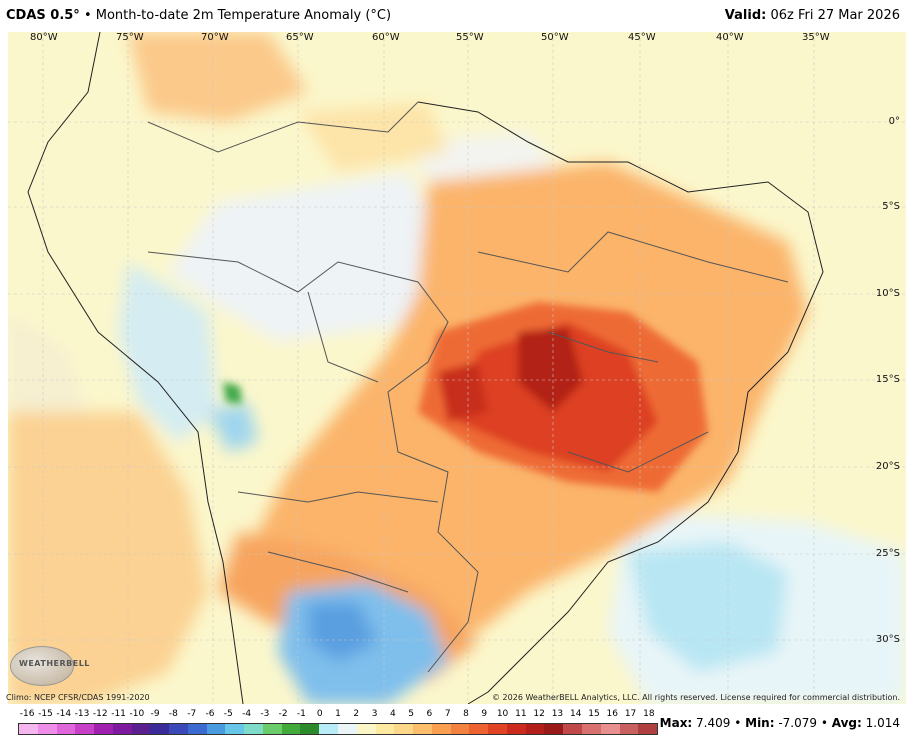 This screenshot has height=750, width=914. Describe the element at coordinates (319, 714) in the screenshot. I see `colorbar-tick-label: 0` at that location.